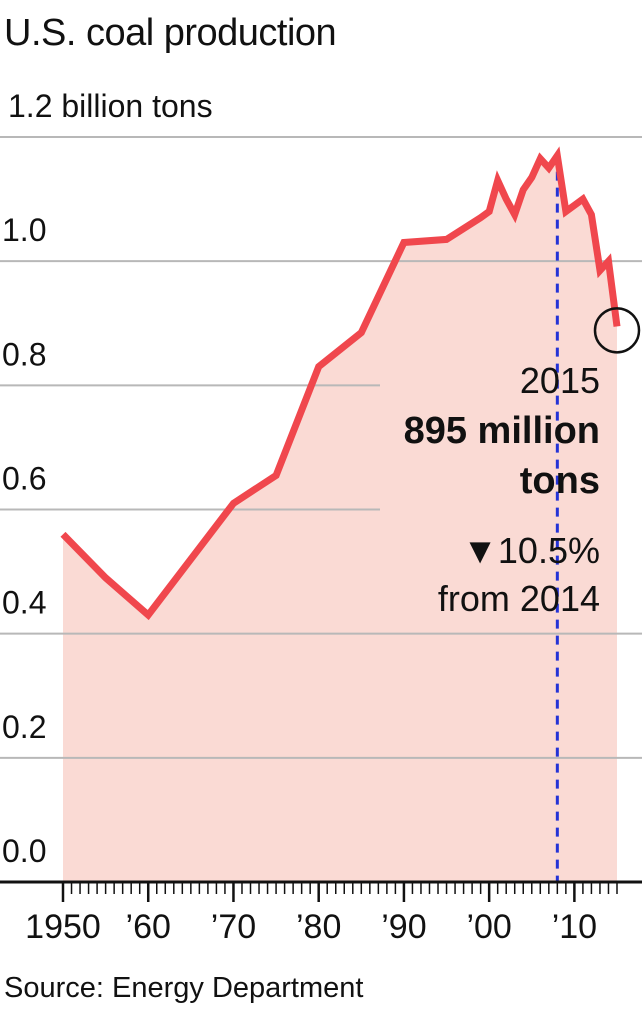 The height and width of the screenshot is (1024, 642). Describe the element at coordinates (617, 330) in the screenshot. I see `highlight-circle` at that location.